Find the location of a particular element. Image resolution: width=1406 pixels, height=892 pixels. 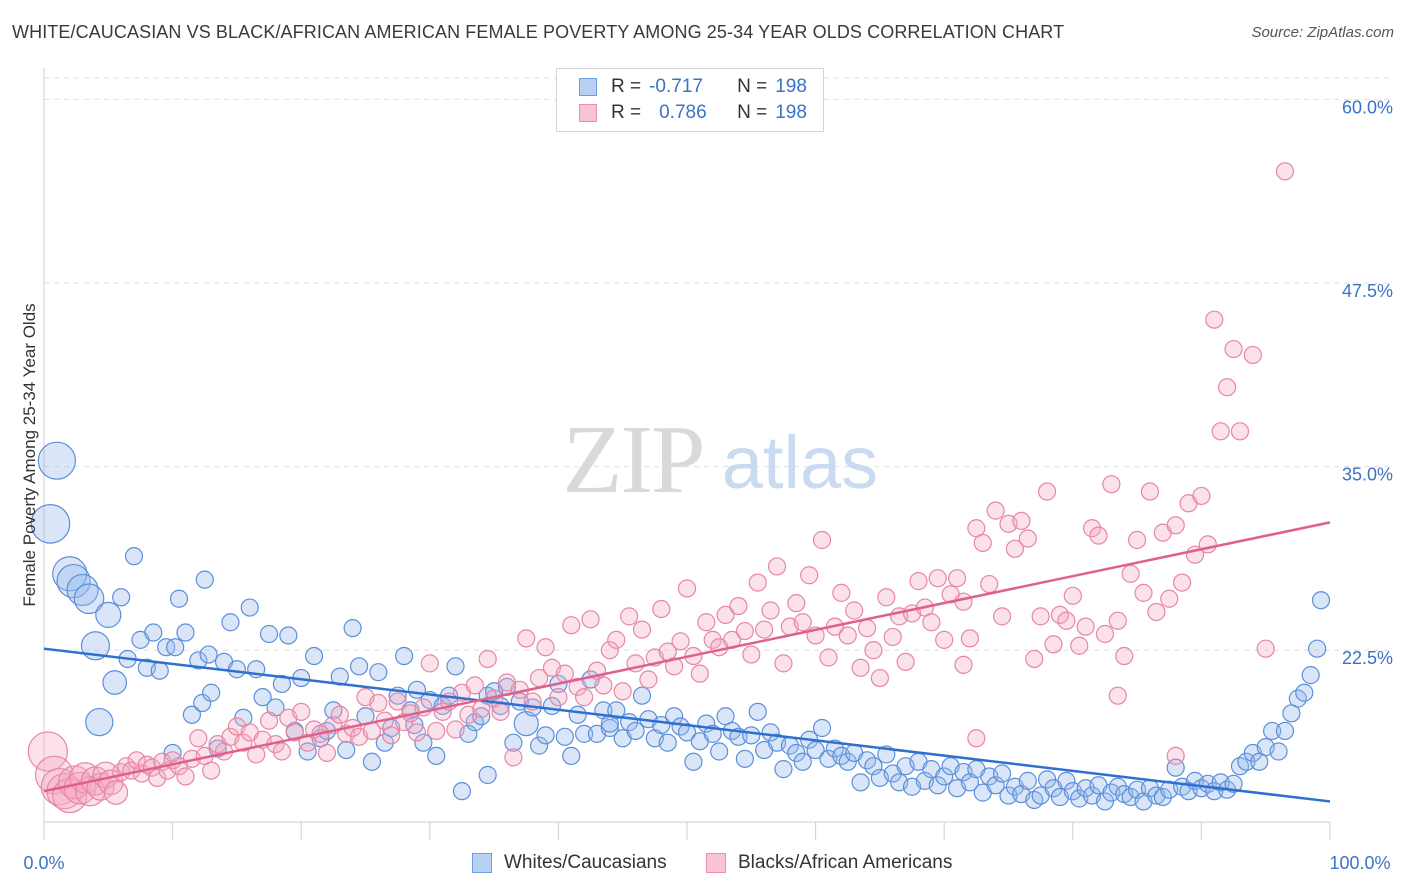

legend-label-blacks: Blacks/African Americans is located at coordinates (845, 862).